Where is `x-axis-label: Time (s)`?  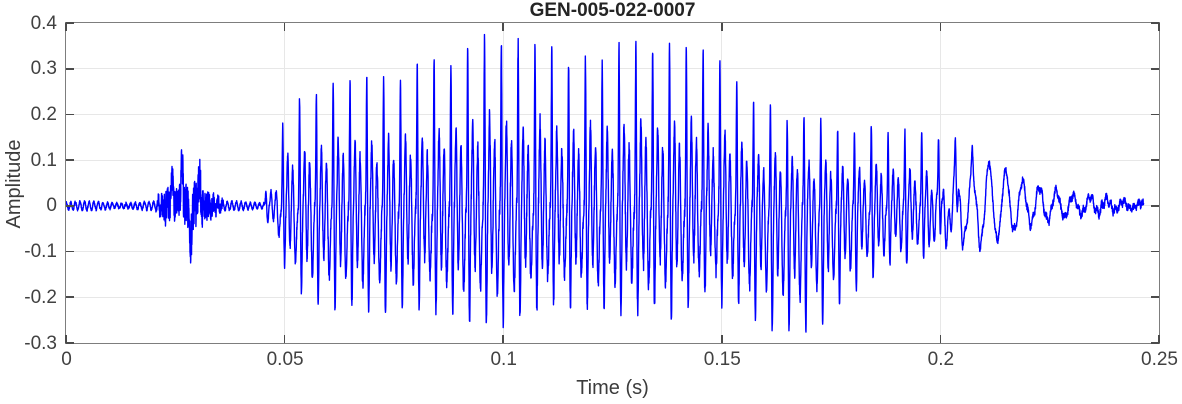
x-axis-label: Time (s) is located at coordinates (612, 388).